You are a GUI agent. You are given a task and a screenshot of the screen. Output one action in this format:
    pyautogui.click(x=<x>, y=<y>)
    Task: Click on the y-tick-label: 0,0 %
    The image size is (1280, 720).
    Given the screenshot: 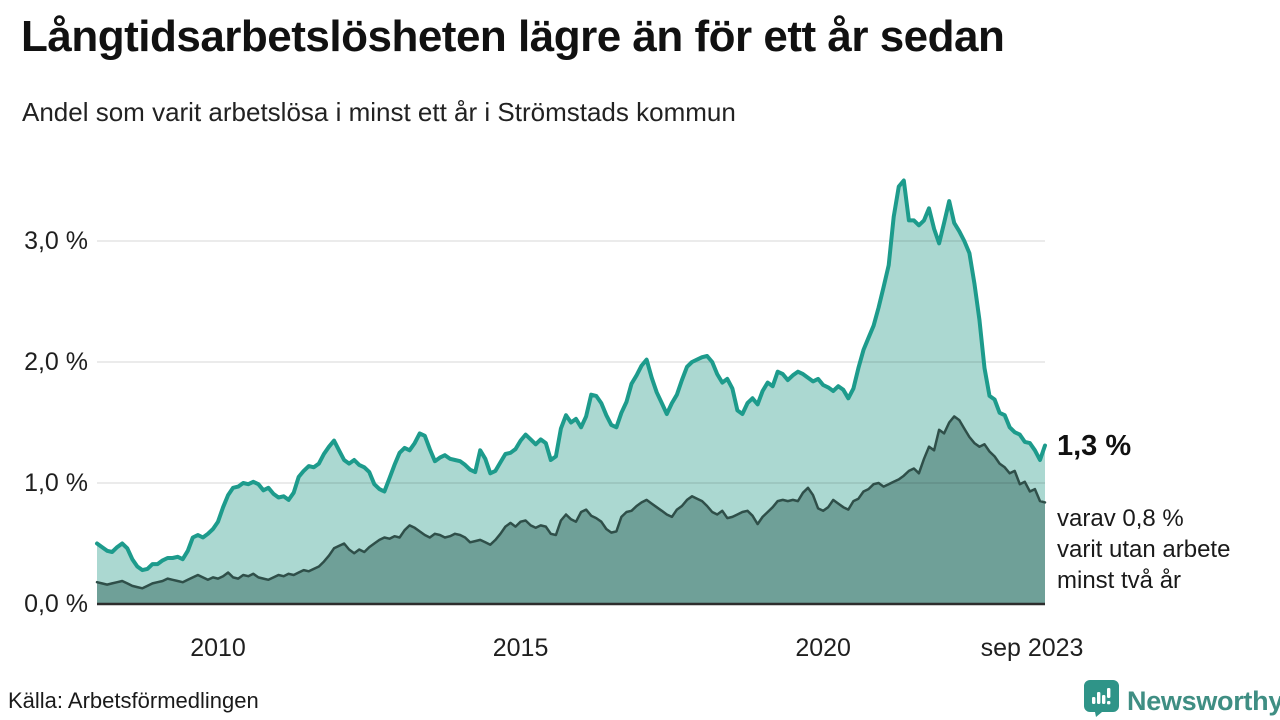 What is the action you would take?
    pyautogui.click(x=56, y=604)
    